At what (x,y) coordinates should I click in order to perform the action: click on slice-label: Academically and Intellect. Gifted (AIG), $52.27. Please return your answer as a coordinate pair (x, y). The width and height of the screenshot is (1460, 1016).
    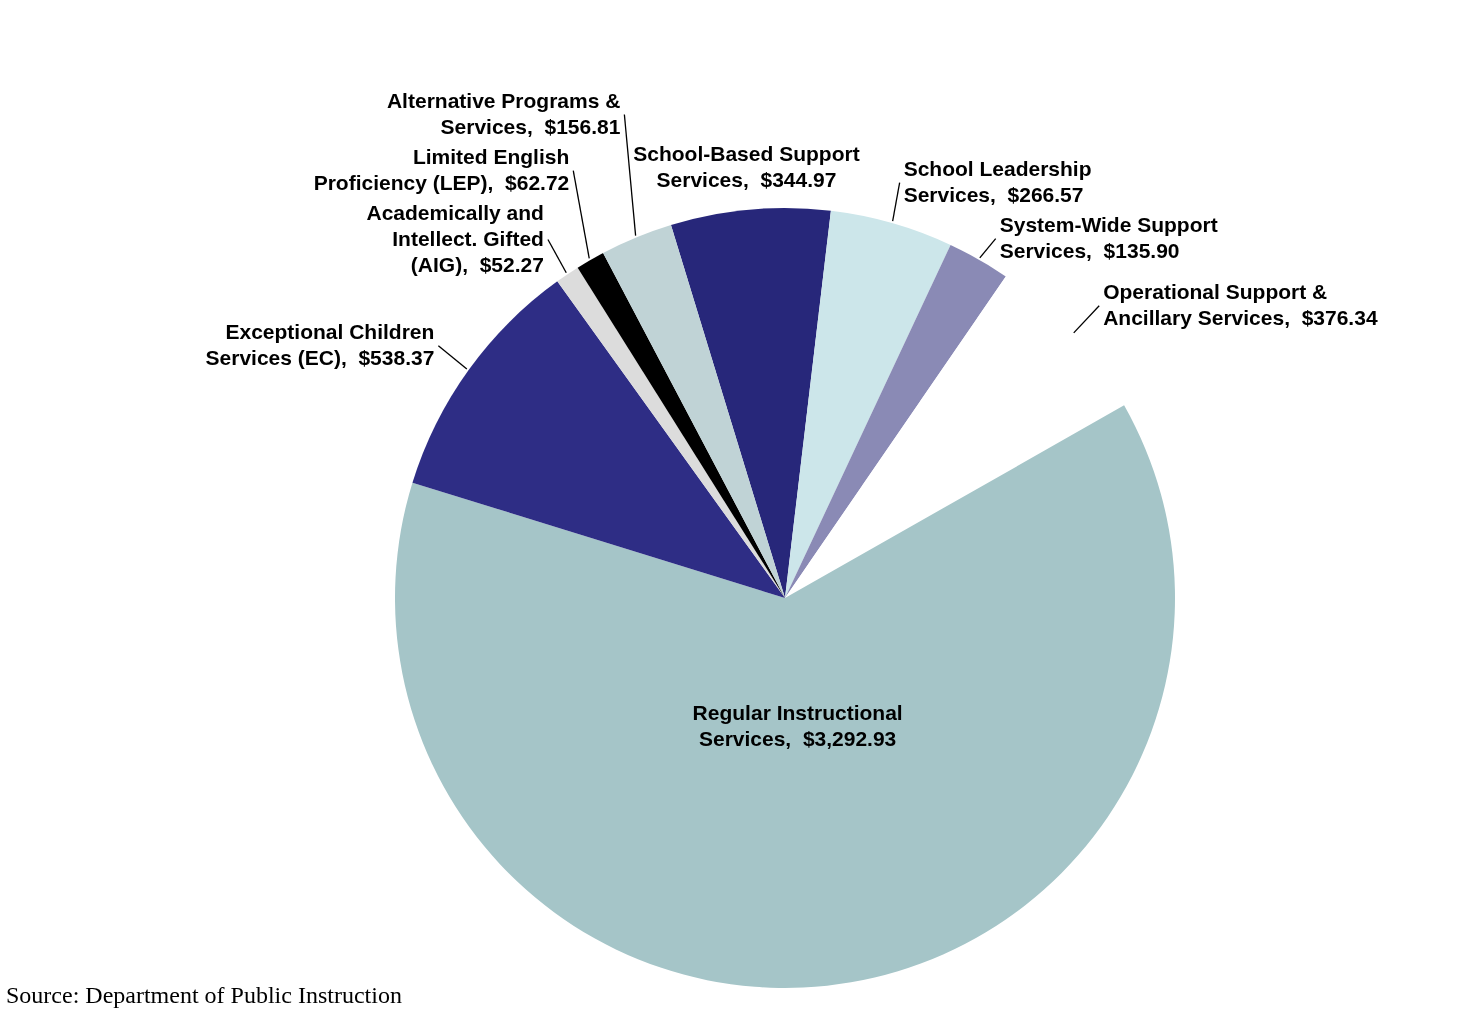
    Looking at the image, I should click on (455, 238).